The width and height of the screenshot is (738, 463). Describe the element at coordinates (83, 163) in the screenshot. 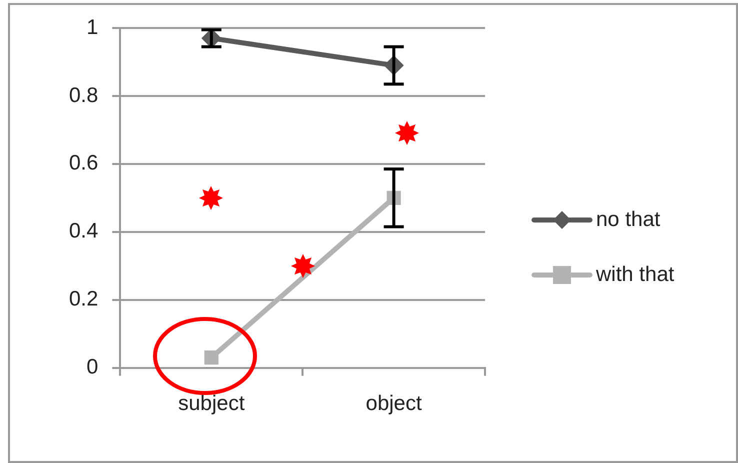

I see `y-tick-label: 0.6` at that location.